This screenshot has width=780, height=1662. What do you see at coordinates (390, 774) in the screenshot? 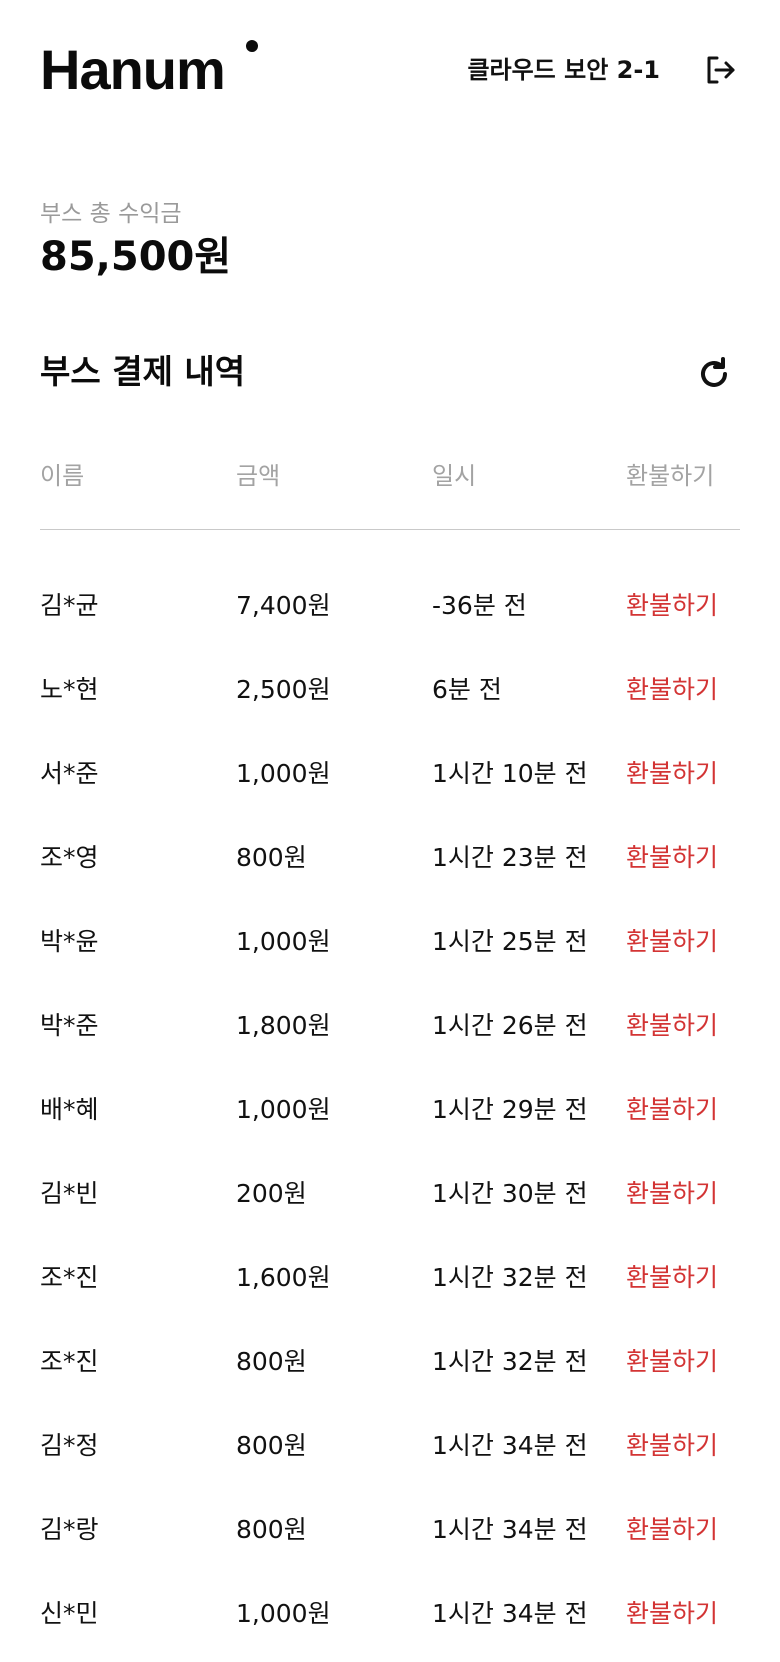
I see `table-row: 서*준 1,000원 1시간 10분 전 환불하기` at bounding box center [390, 774].